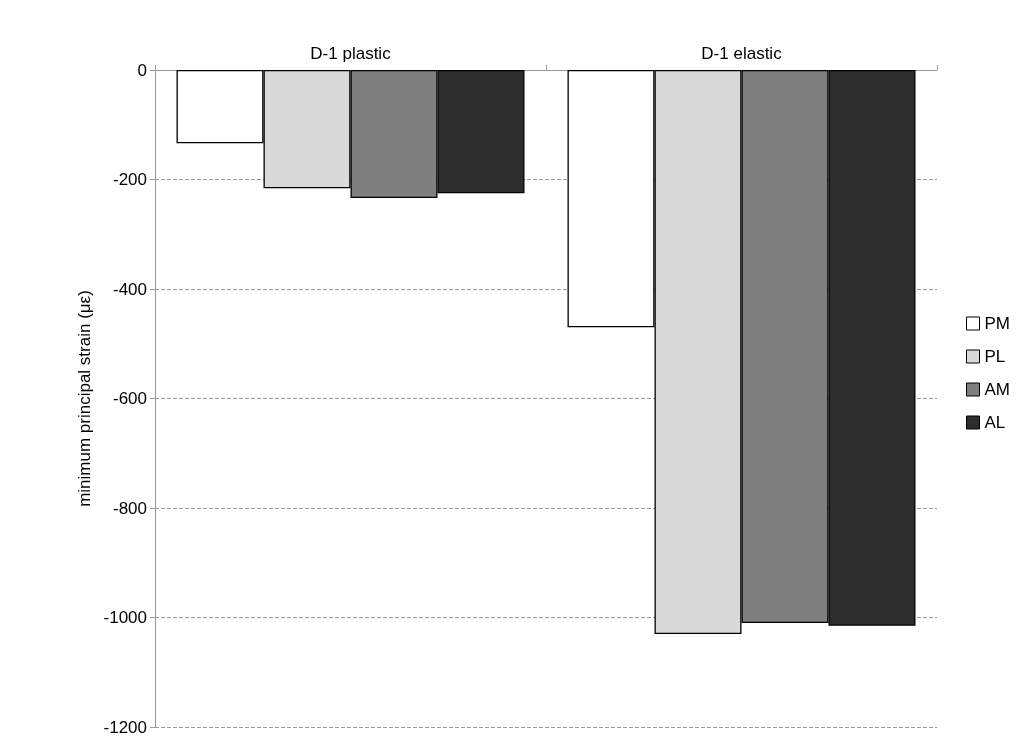  I want to click on y-tick-label: -800, so click(129, 508).